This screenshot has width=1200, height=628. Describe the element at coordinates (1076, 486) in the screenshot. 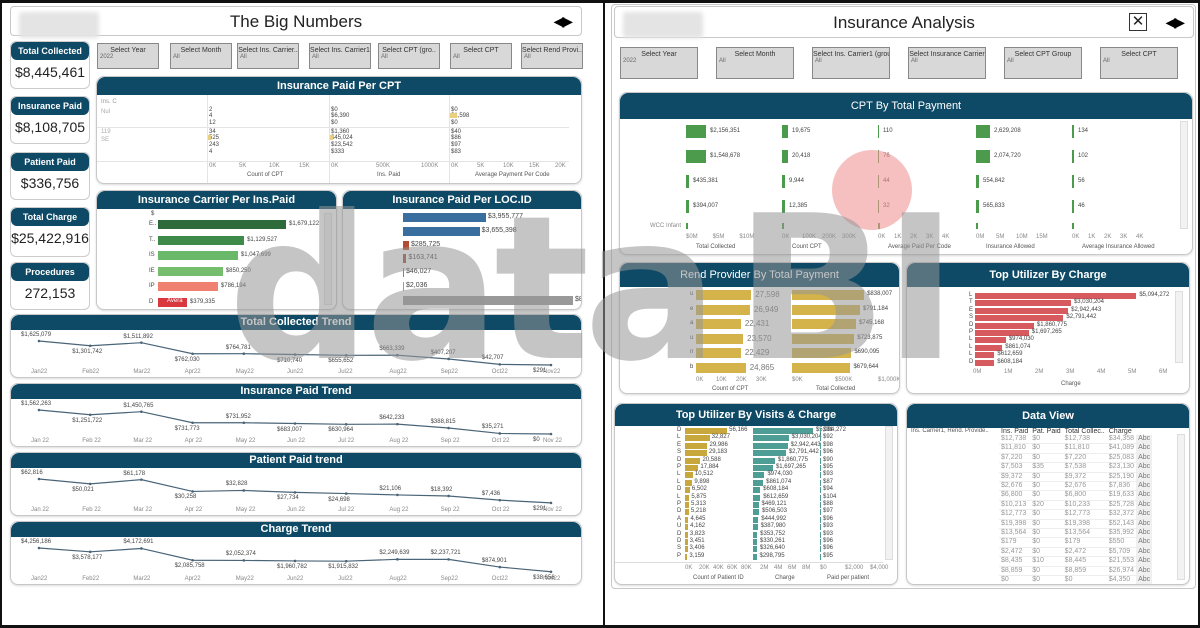

I see `table-row: $2,676 $0 $2,676 $7,836 Abc` at that location.